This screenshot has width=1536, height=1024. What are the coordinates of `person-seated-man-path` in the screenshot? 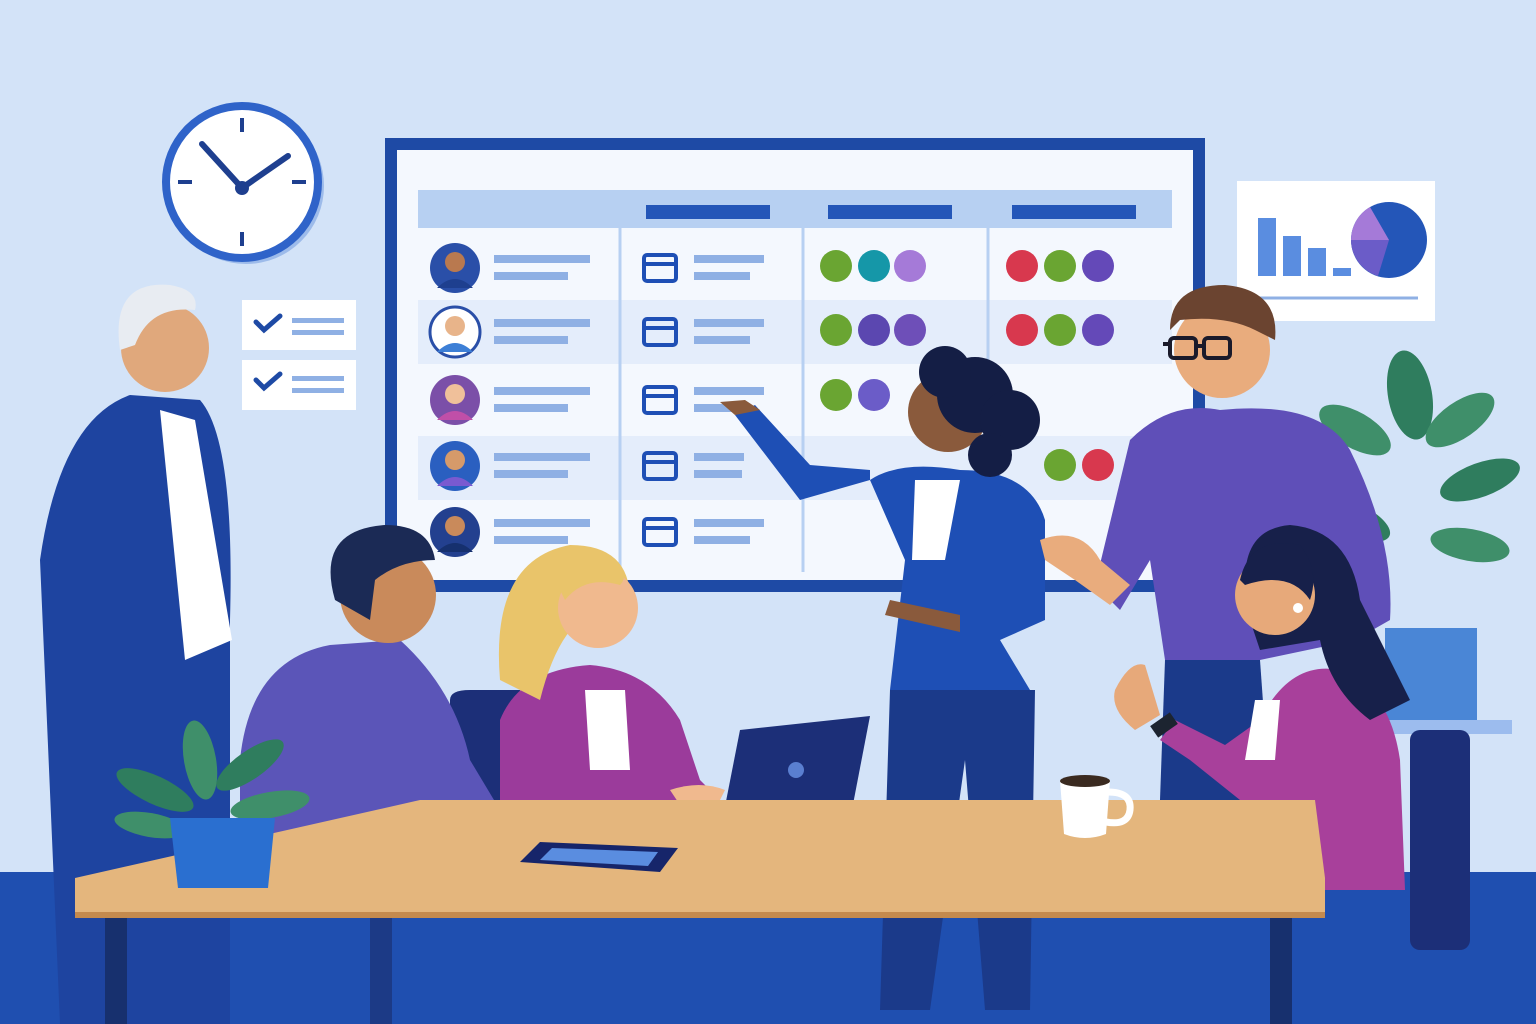 It's located at (382, 572).